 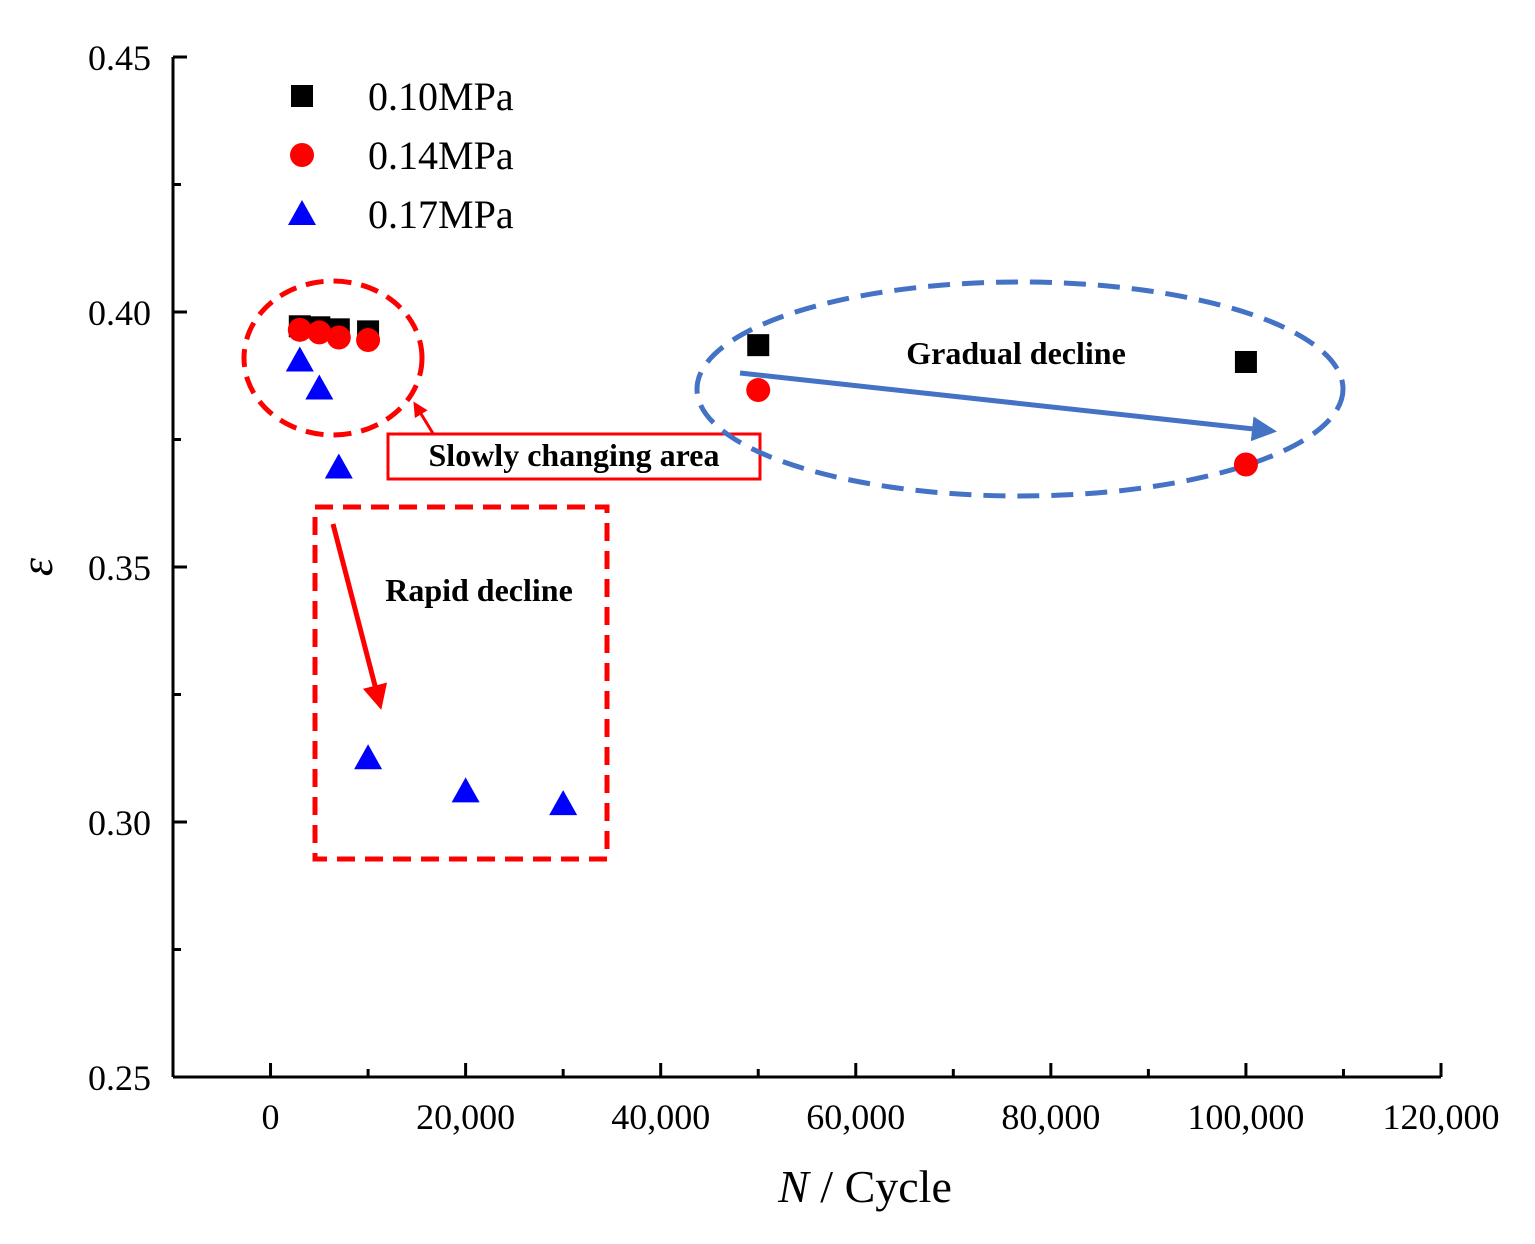 I want to click on x-tick-label: 100,000, so click(x=1245, y=1117).